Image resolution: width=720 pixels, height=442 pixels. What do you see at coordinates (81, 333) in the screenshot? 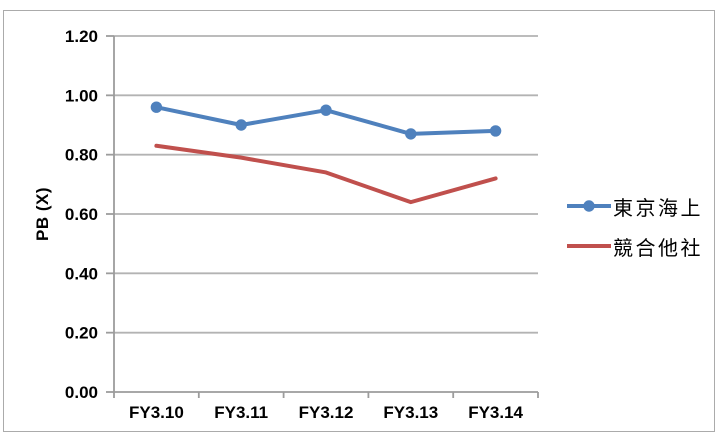
I see `y-tick-label: 0.20` at bounding box center [81, 333].